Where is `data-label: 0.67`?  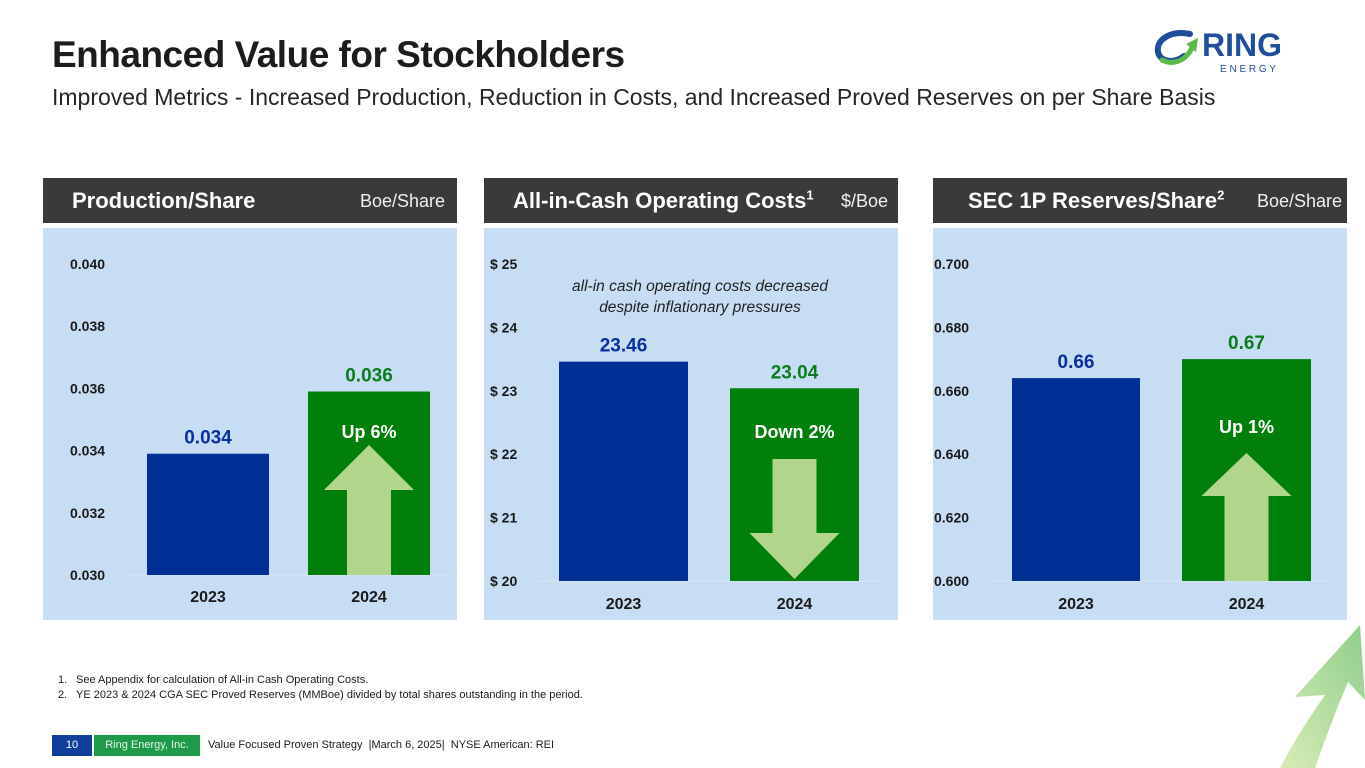 data-label: 0.67 is located at coordinates (1246, 343).